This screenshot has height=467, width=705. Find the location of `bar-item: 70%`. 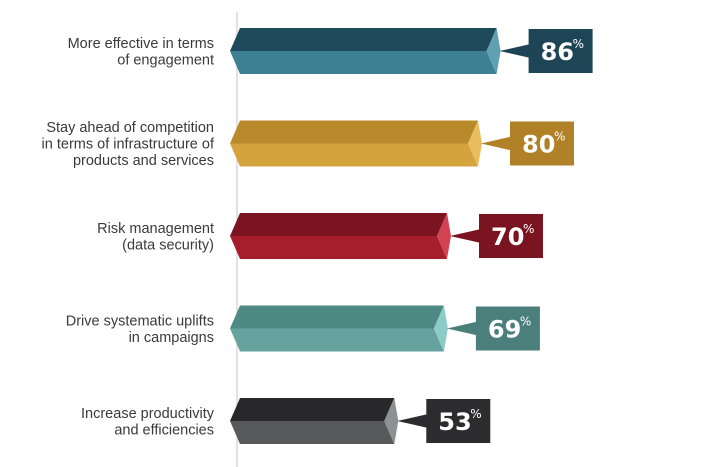

bar-item: 70% is located at coordinates (386, 236).